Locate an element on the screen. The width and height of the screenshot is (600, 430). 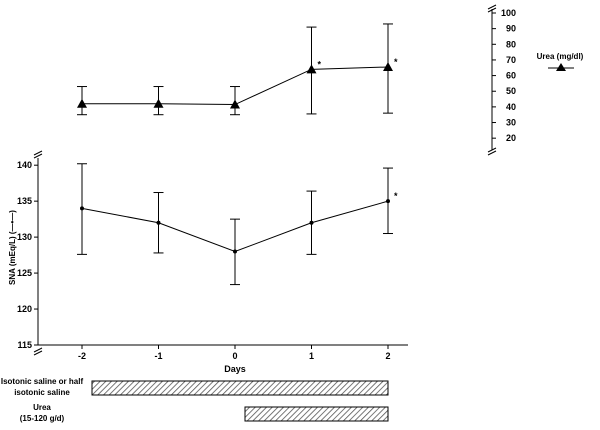
right-tick-label: 60 is located at coordinates (511, 76).